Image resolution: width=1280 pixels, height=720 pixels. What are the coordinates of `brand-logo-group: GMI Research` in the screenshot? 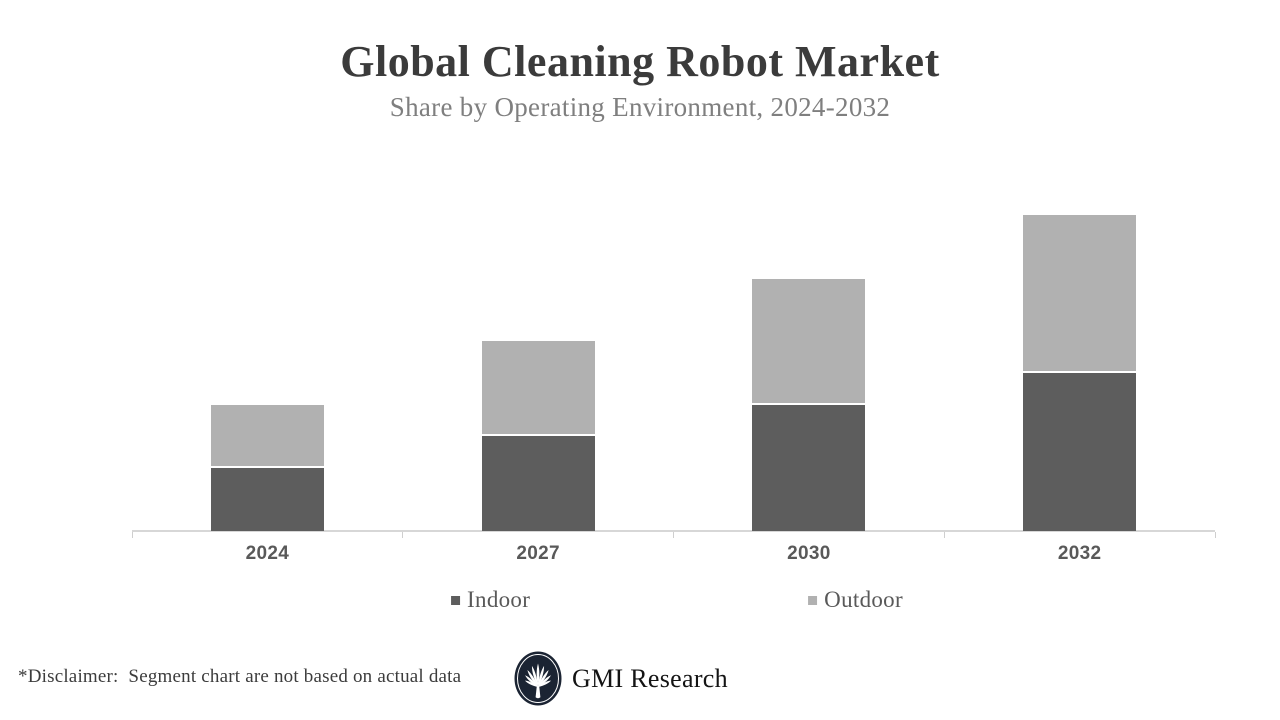 It's located at (621, 678).